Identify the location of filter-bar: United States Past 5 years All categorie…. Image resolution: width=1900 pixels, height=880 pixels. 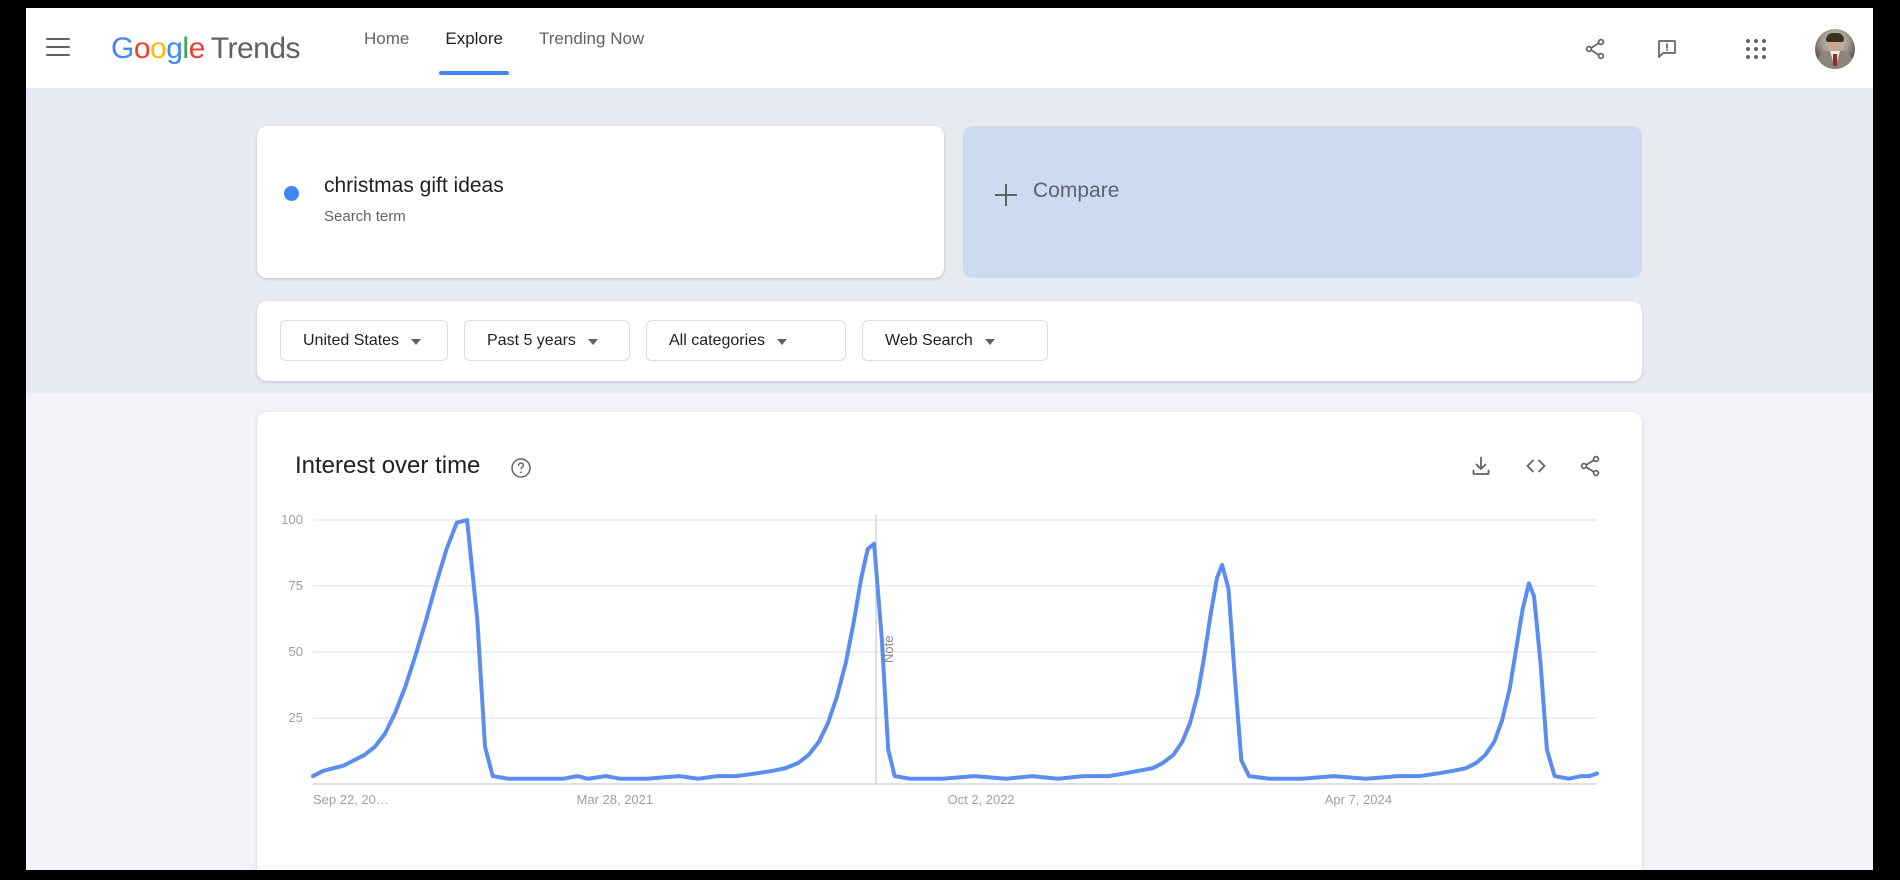
(949, 341).